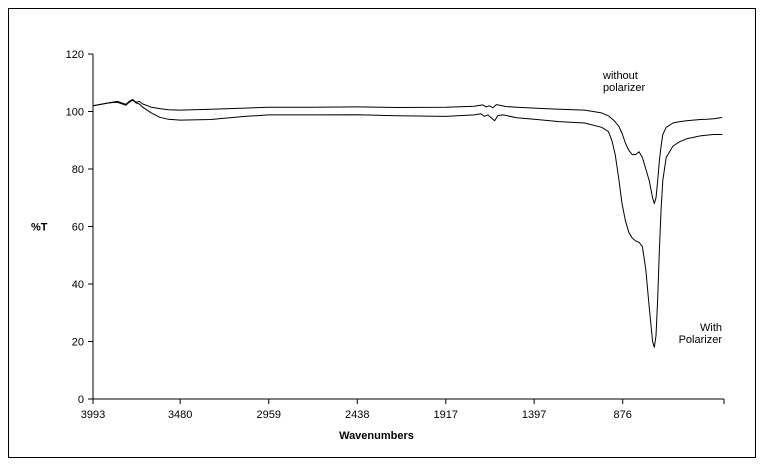 This screenshot has height=466, width=765. I want to click on y-axis-title: %T, so click(39, 228).